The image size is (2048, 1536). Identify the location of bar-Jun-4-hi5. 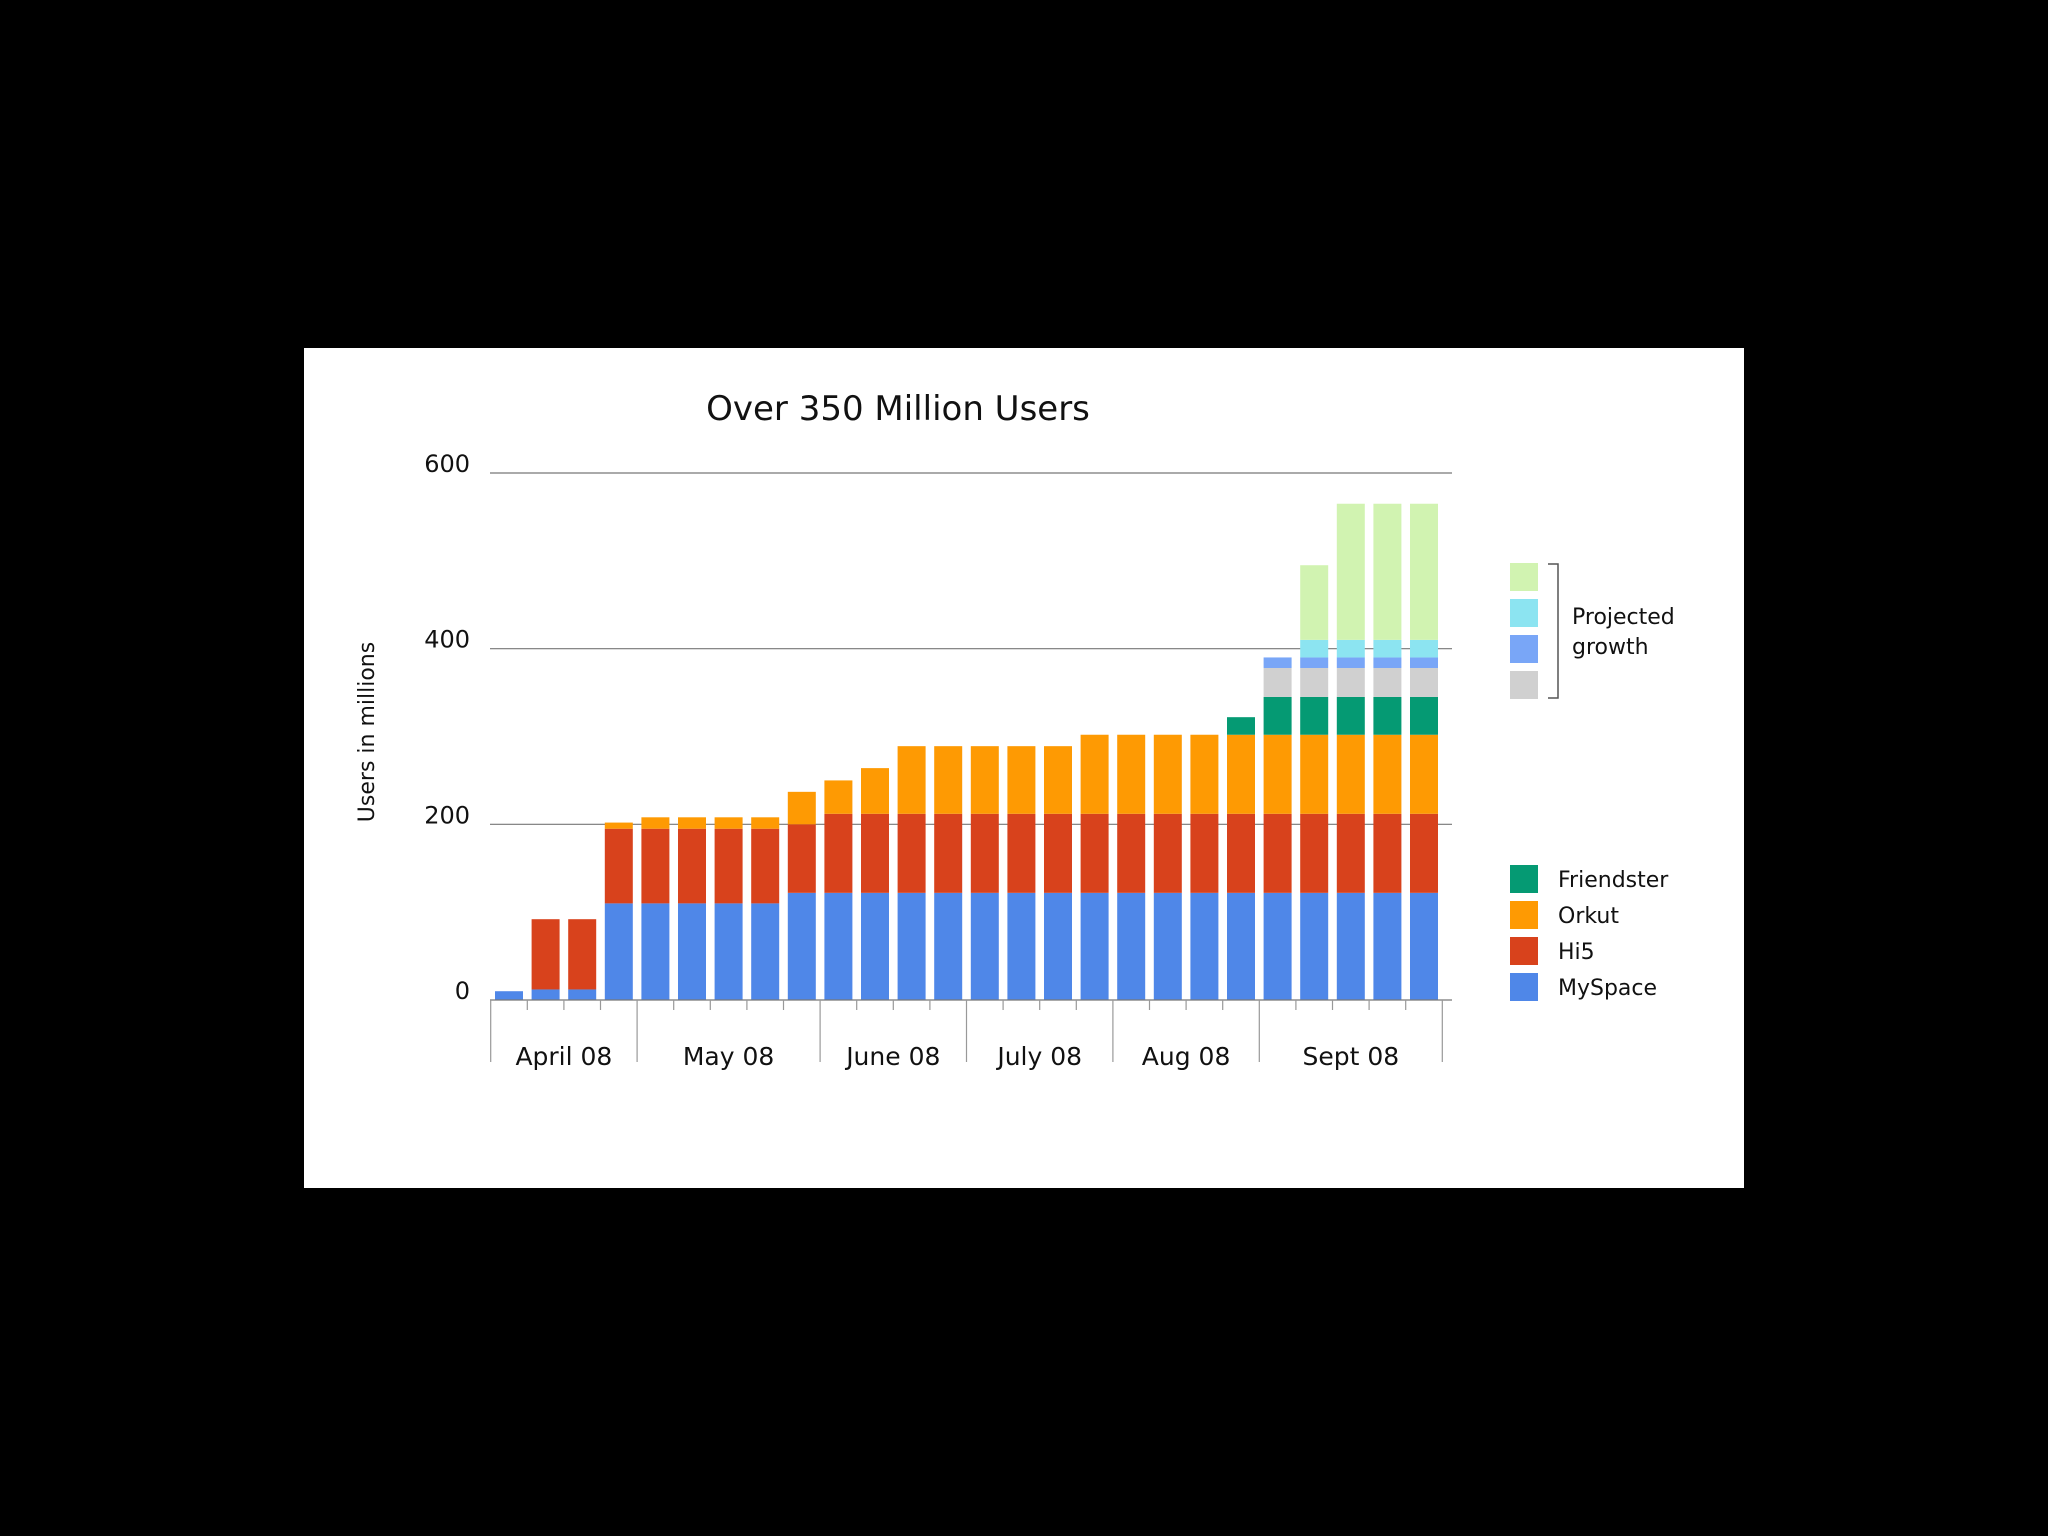
(948, 853).